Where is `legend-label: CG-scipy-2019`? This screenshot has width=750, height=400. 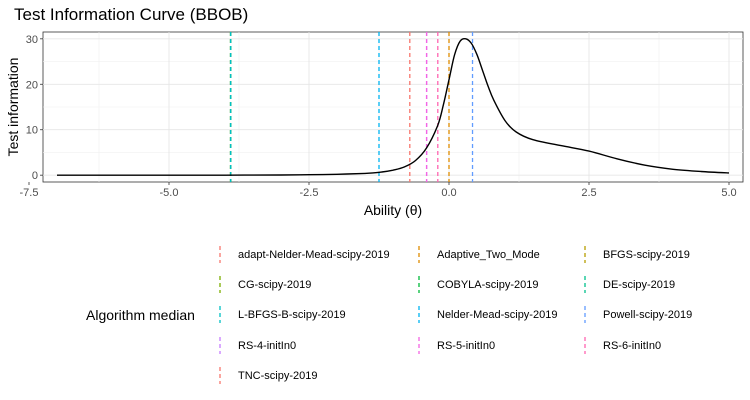
legend-label: CG-scipy-2019 is located at coordinates (274, 285).